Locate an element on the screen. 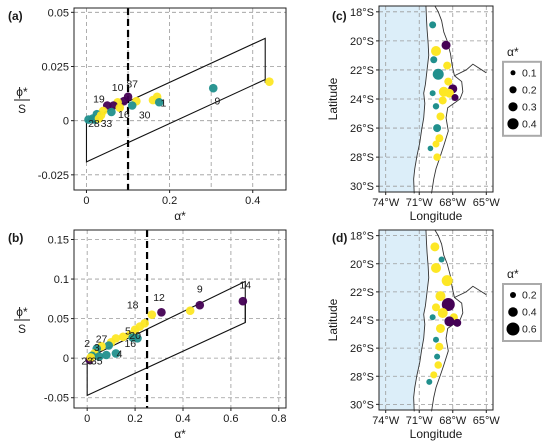 The height and width of the screenshot is (444, 550). legend-label: 0.1 is located at coordinates (529, 73).